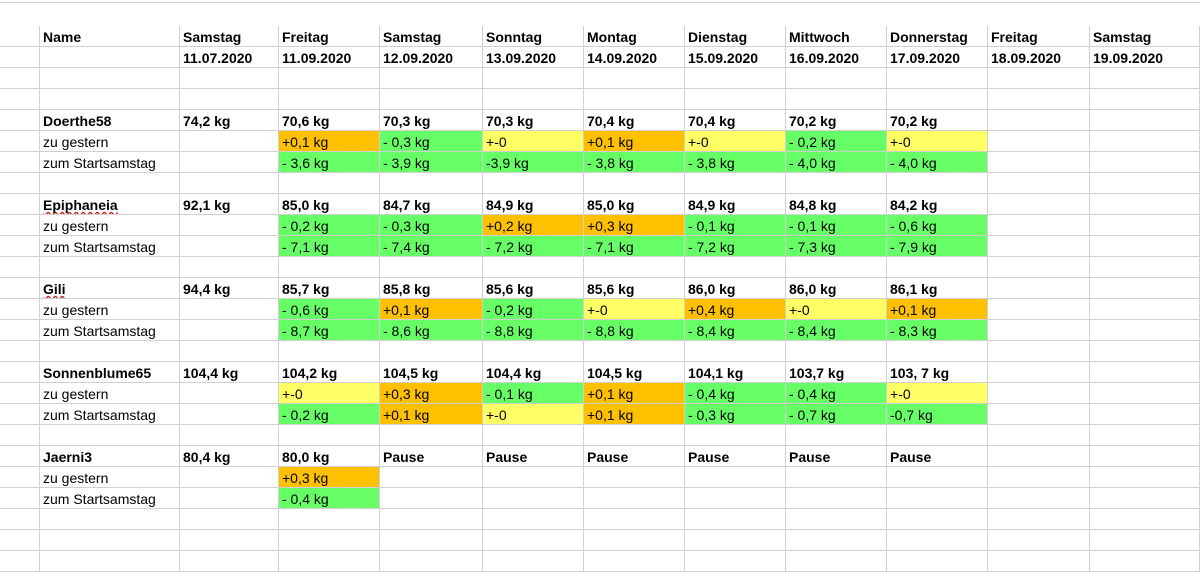 The image size is (1200, 572). Describe the element at coordinates (836, 246) in the screenshot. I see `diff-to-start-saturday: - 7,3 kg` at that location.